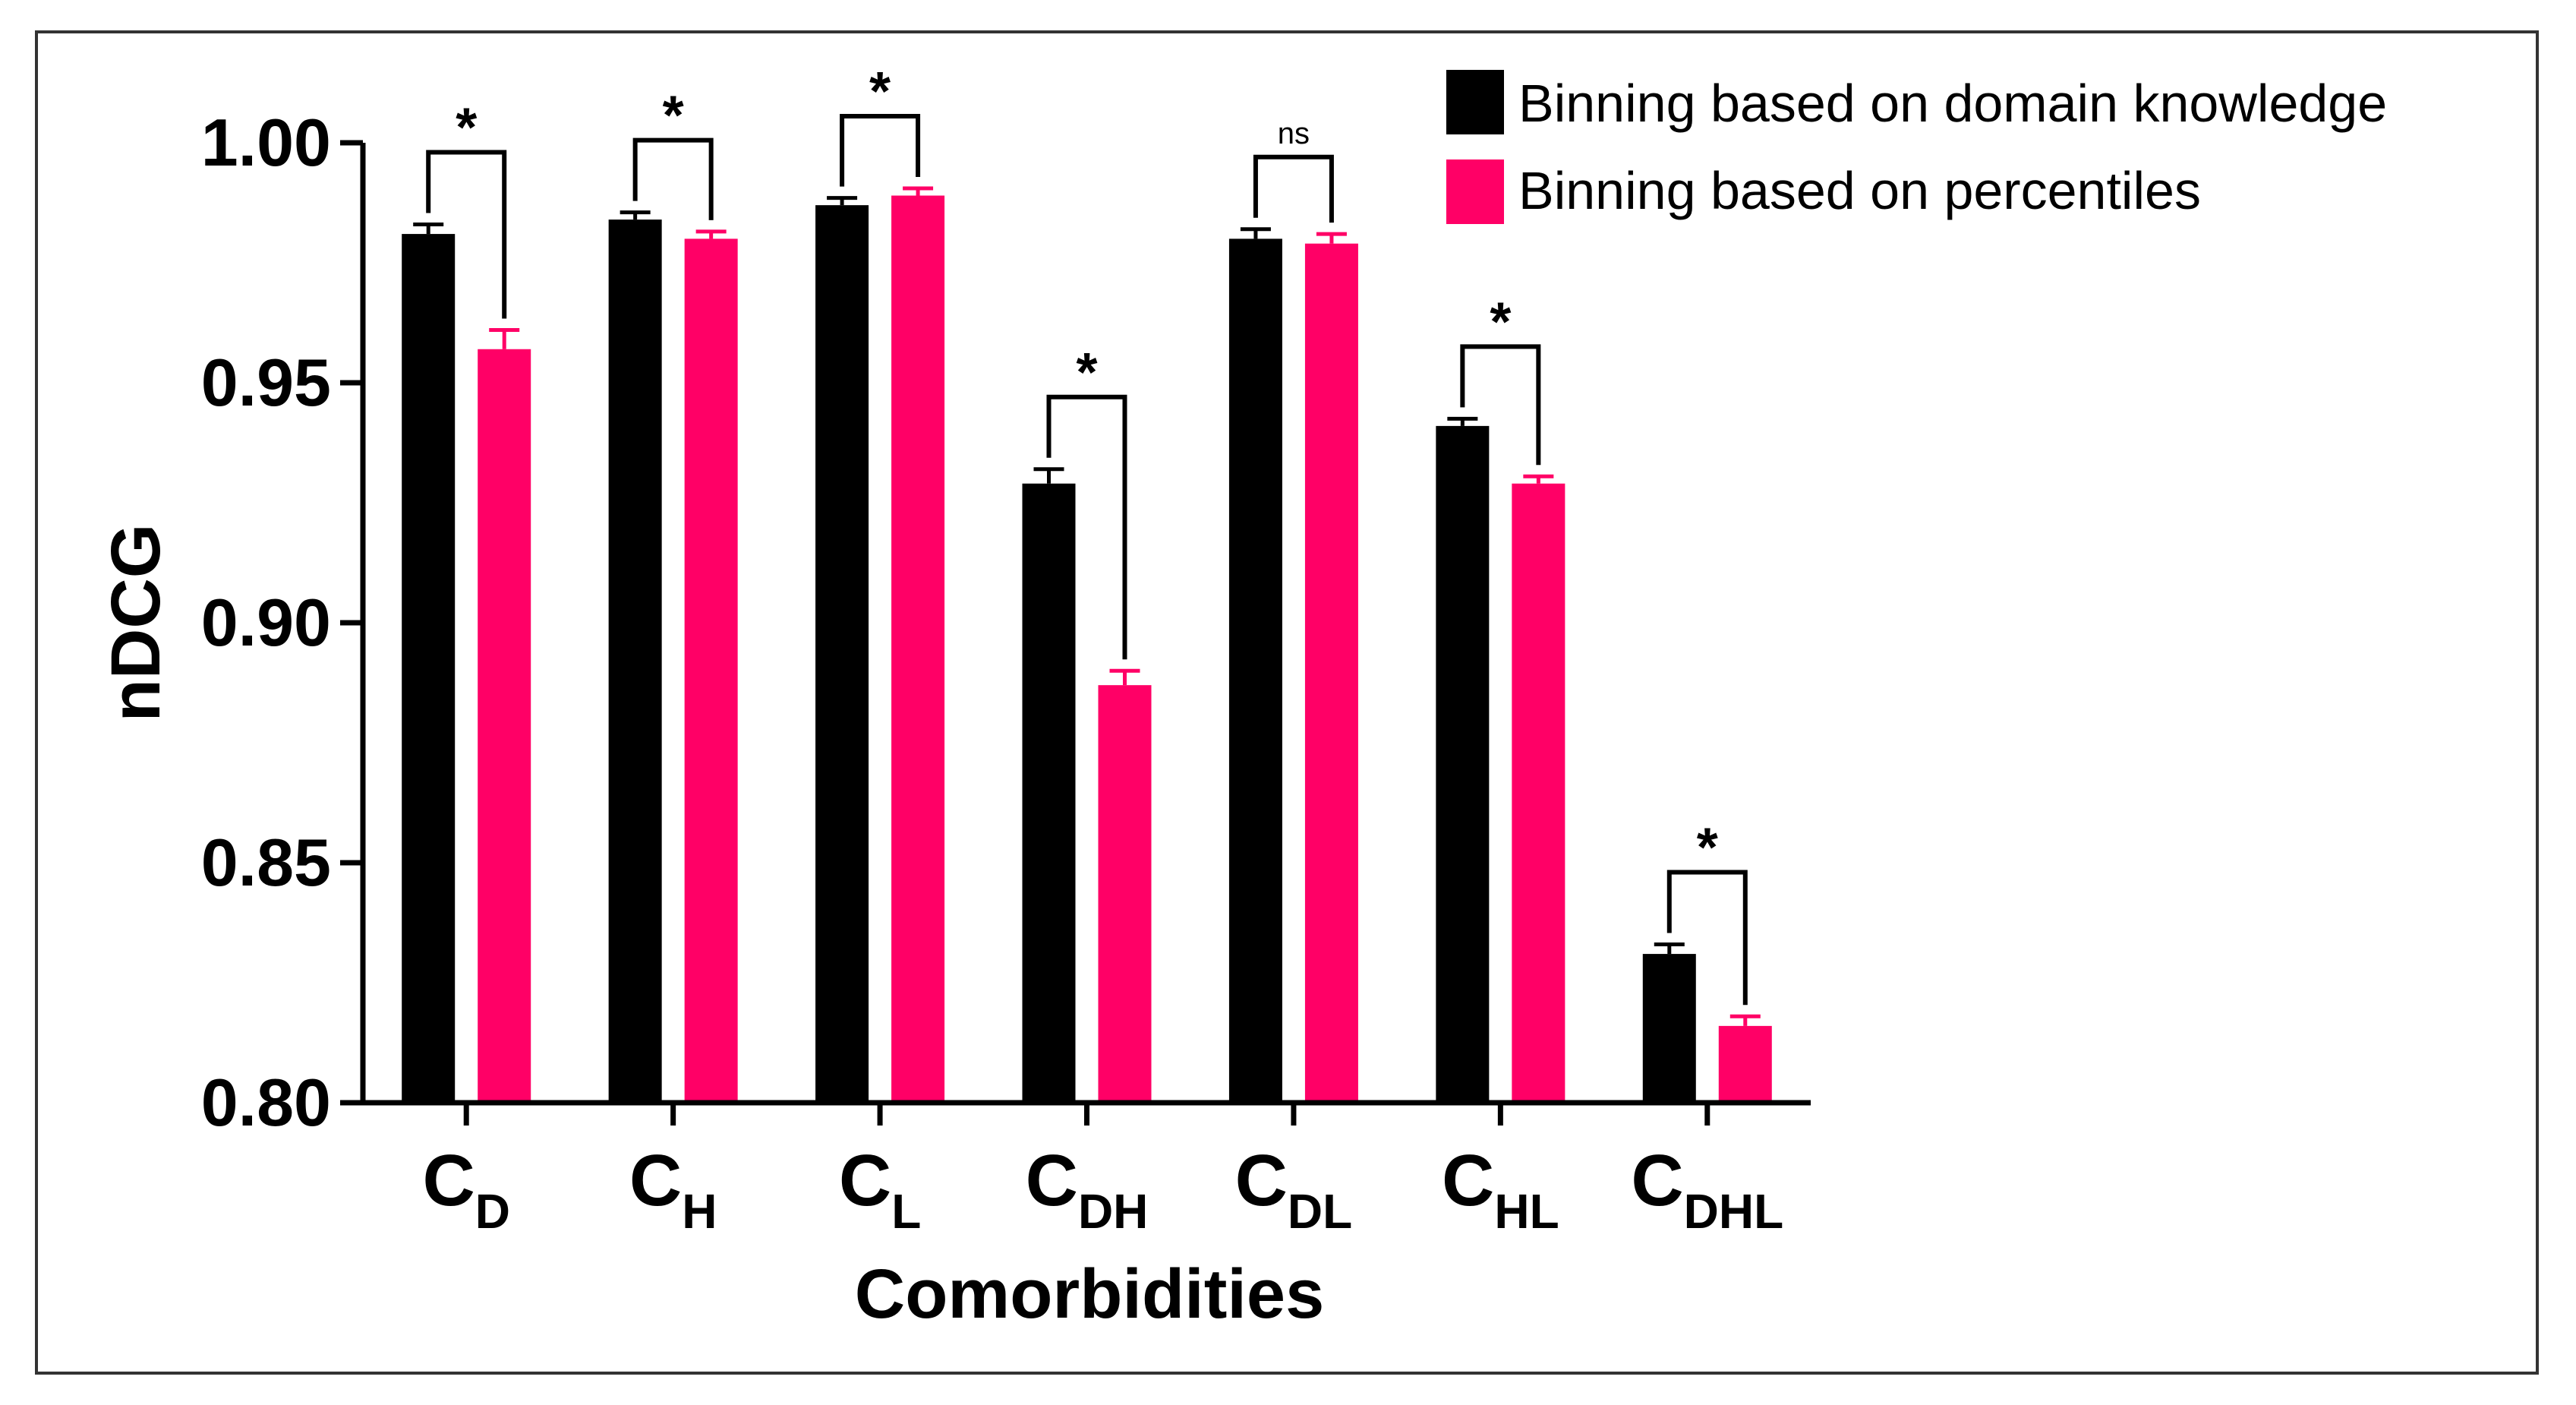  What do you see at coordinates (918, 649) in the screenshot?
I see `bar-percentiles-l` at bounding box center [918, 649].